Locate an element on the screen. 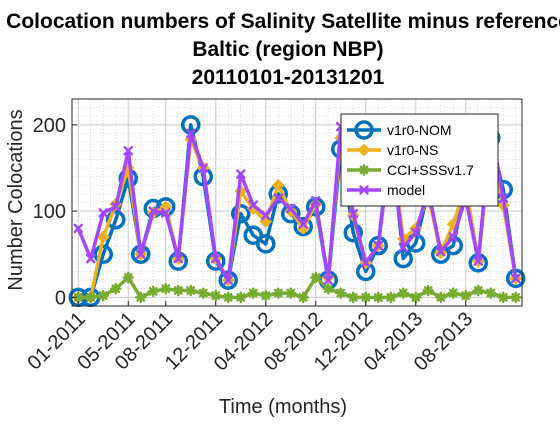 This screenshot has width=560, height=425. legend-entry: v1r0-NOM is located at coordinates (399, 130).